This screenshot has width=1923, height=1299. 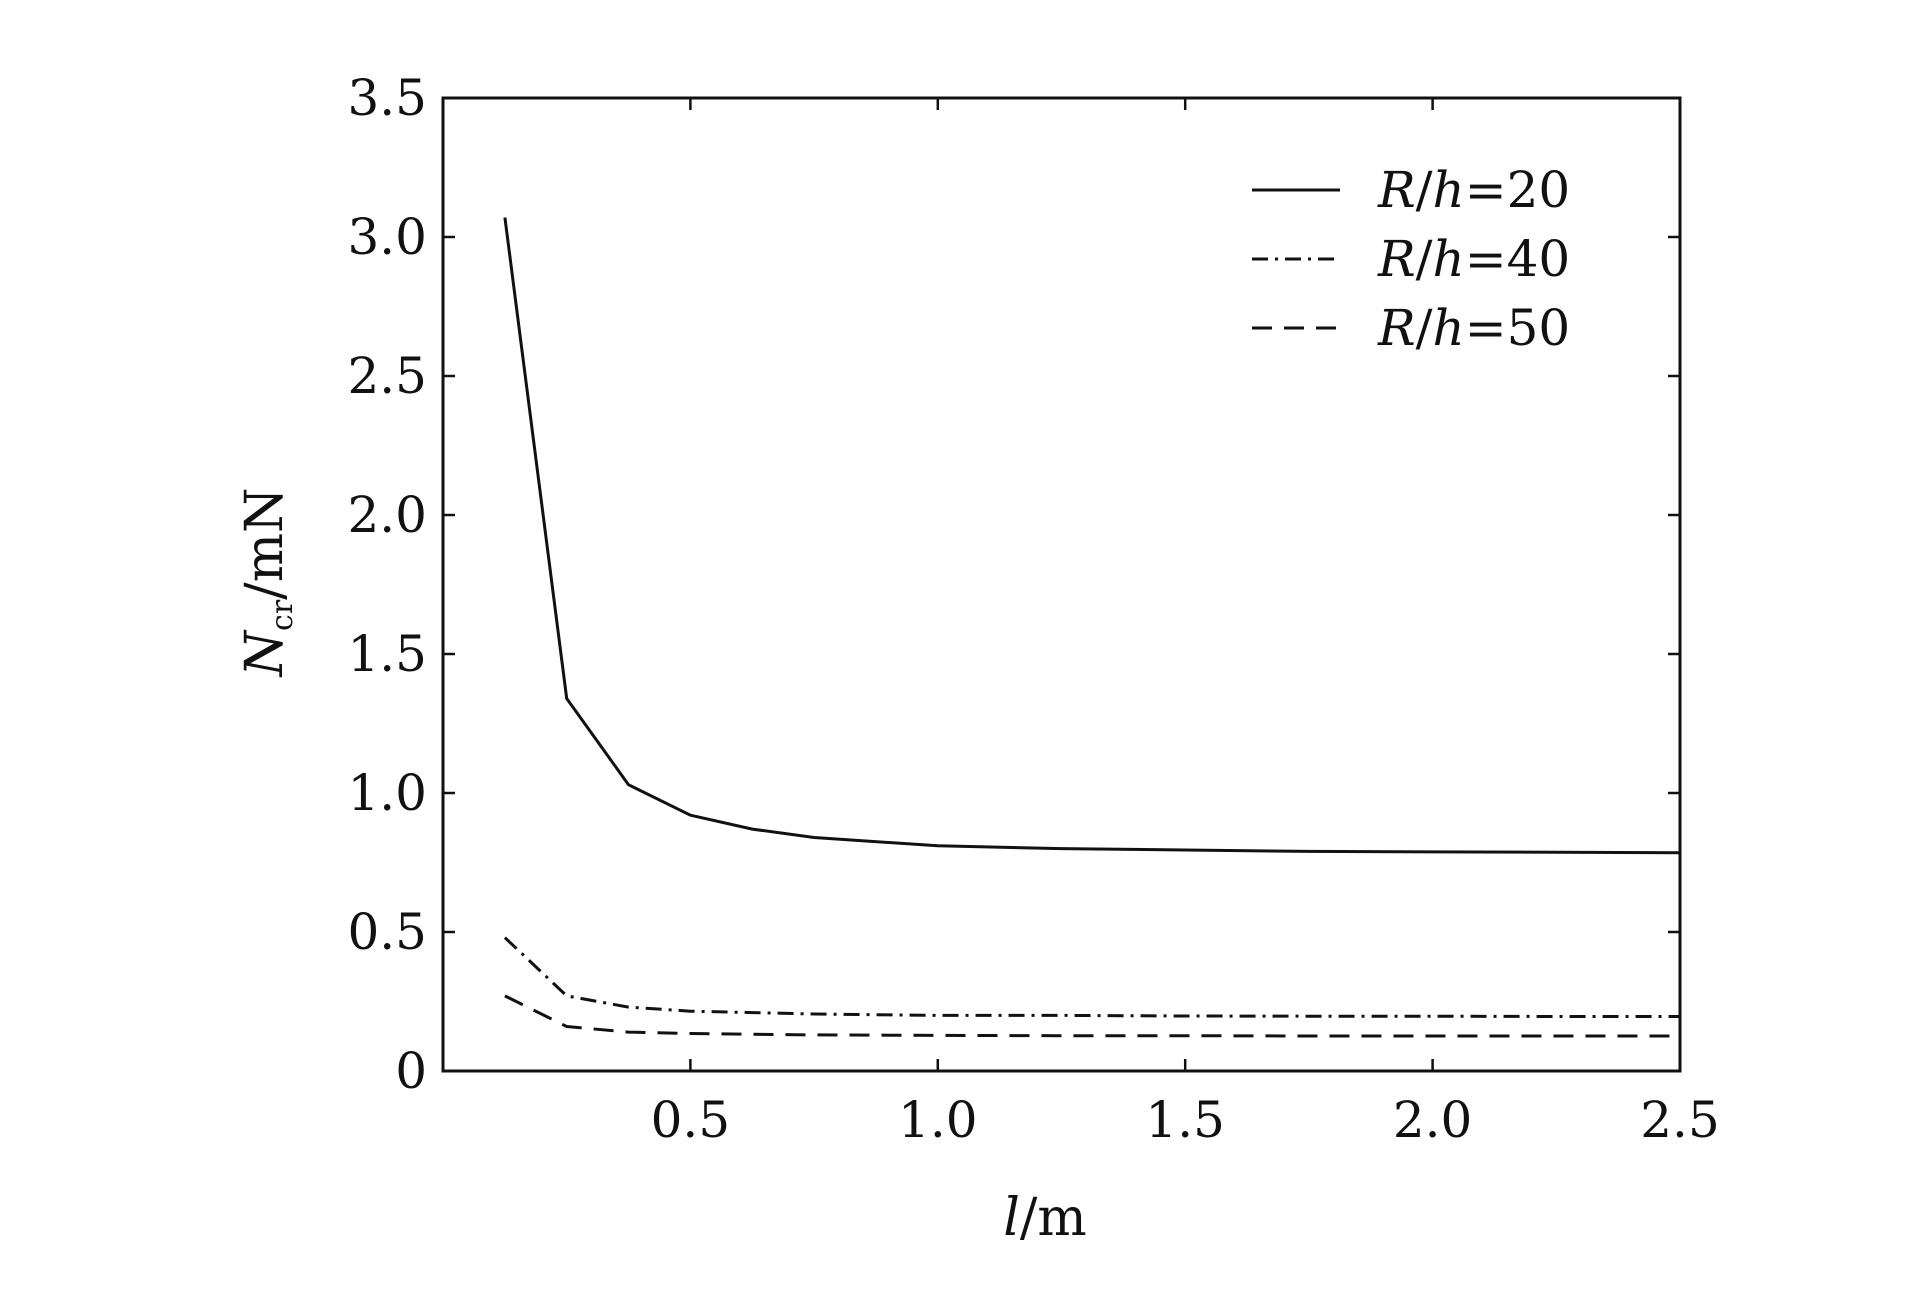 I want to click on y-tick-label: 1.0, so click(x=387, y=793).